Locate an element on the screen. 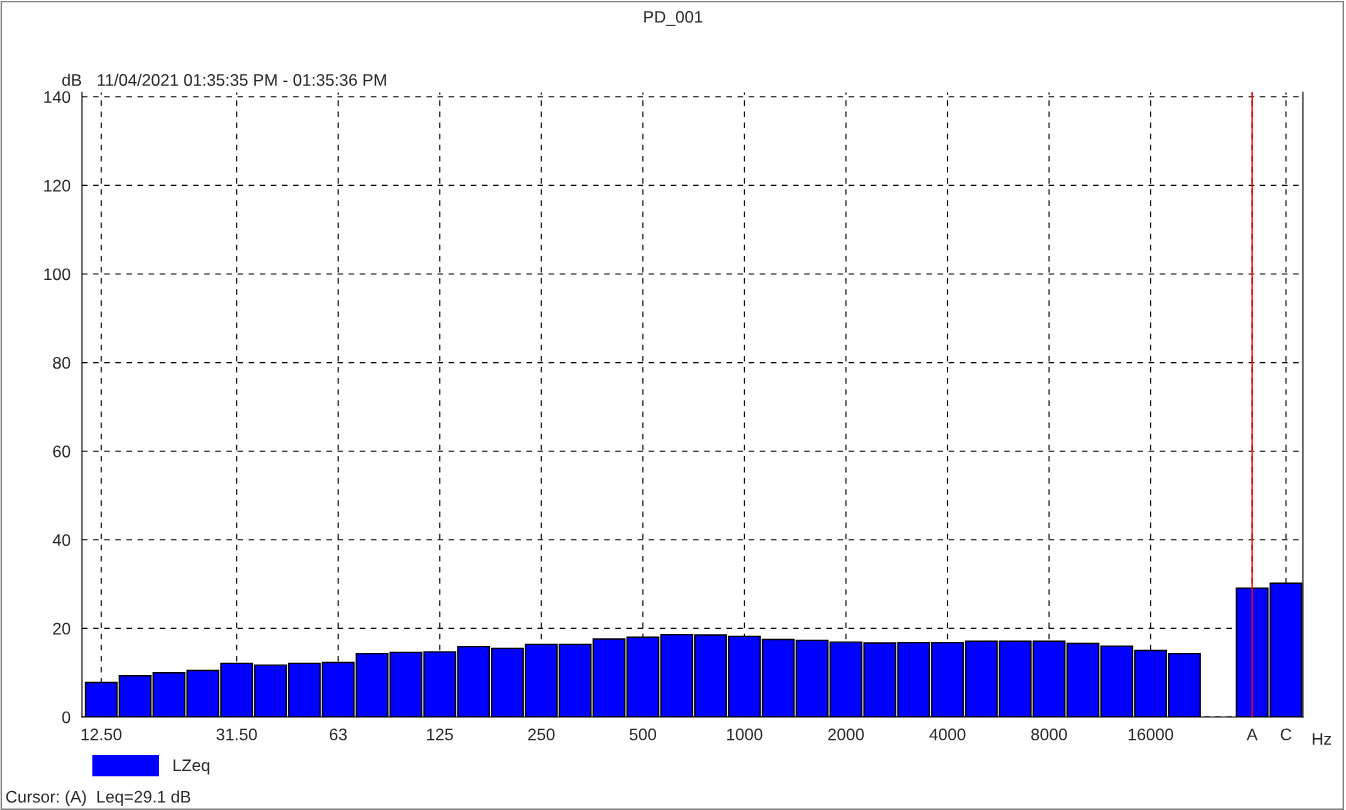  y-tick-label: 60 is located at coordinates (62, 451).